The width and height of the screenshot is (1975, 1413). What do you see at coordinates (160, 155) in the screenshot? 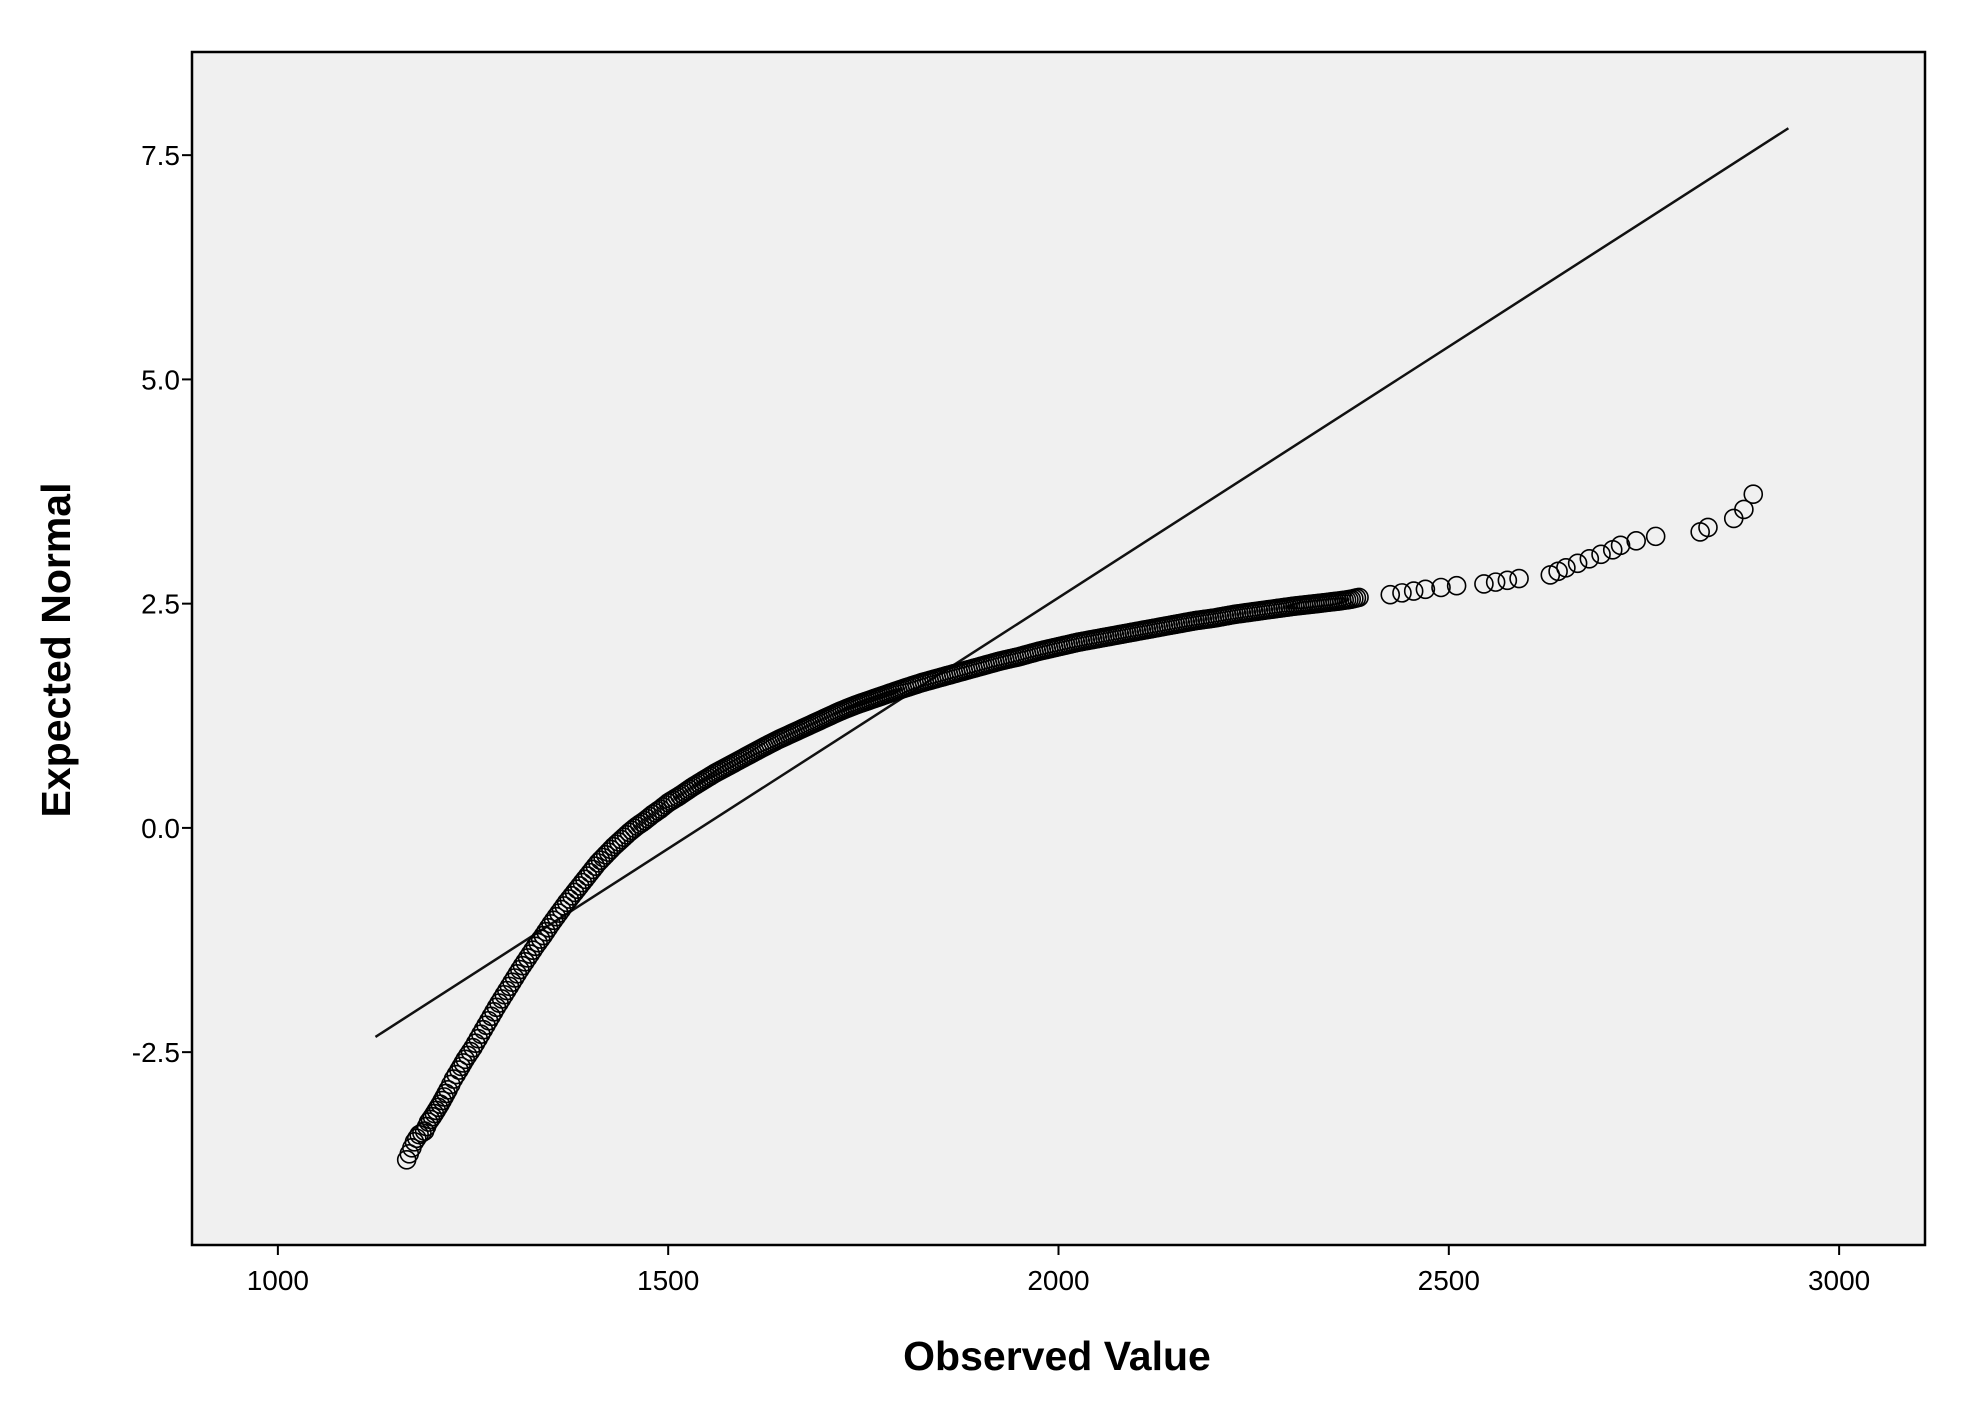
I see `y-tick-label: 7.5` at bounding box center [160, 155].